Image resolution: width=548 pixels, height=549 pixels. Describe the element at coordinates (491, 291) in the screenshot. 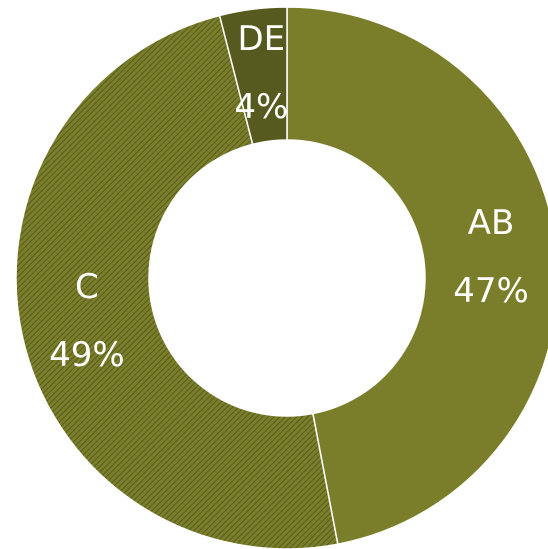

I see `slice-value-label: 47%` at that location.